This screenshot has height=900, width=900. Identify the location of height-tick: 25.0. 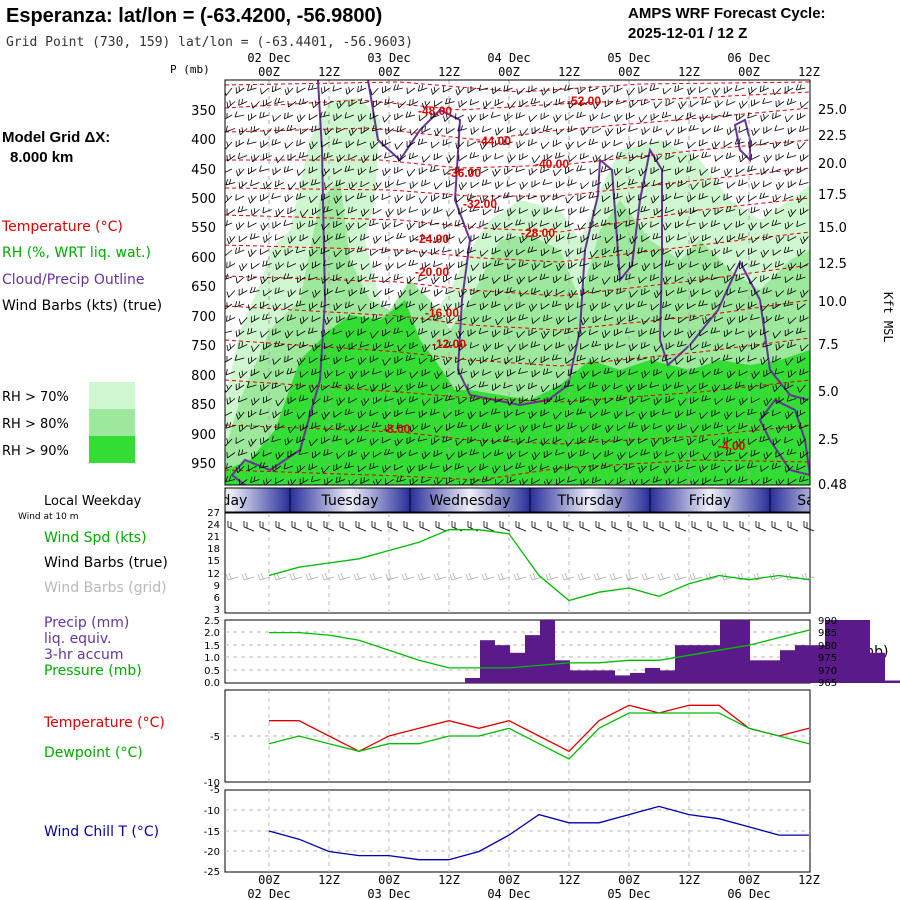
(832, 110).